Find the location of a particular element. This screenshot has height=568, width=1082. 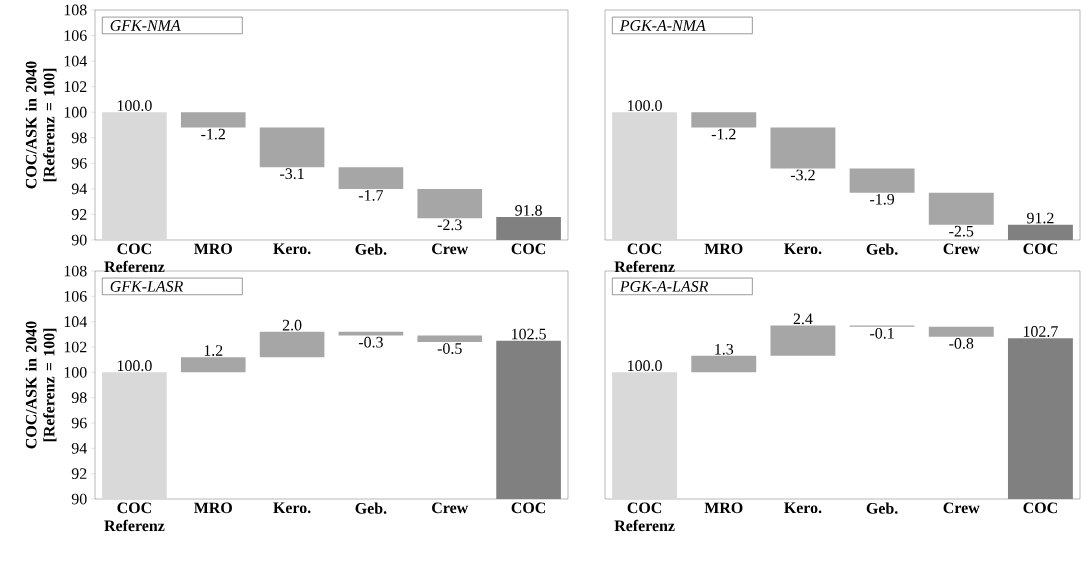

data-label: 91.2 is located at coordinates (1040, 218).